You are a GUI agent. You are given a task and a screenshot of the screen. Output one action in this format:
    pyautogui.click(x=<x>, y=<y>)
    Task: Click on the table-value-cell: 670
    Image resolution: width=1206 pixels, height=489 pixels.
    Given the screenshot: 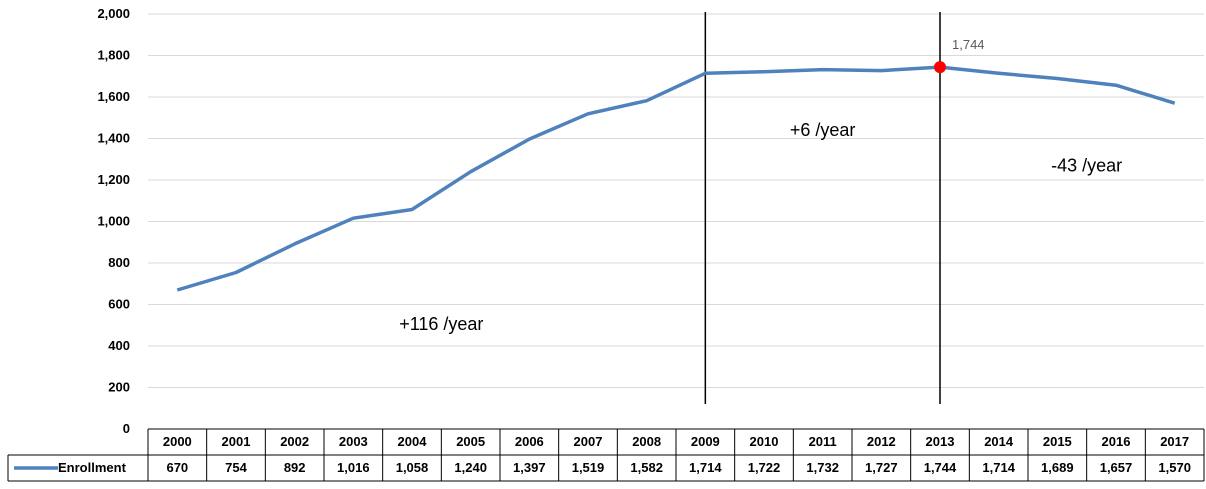 What is the action you would take?
    pyautogui.click(x=177, y=467)
    